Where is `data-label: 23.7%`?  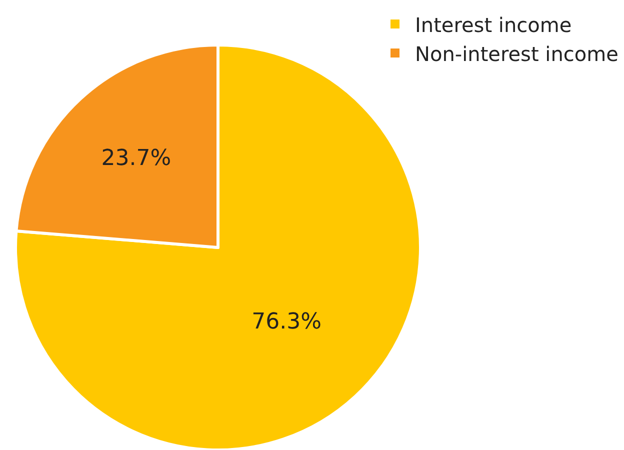
data-label: 23.7% is located at coordinates (136, 159).